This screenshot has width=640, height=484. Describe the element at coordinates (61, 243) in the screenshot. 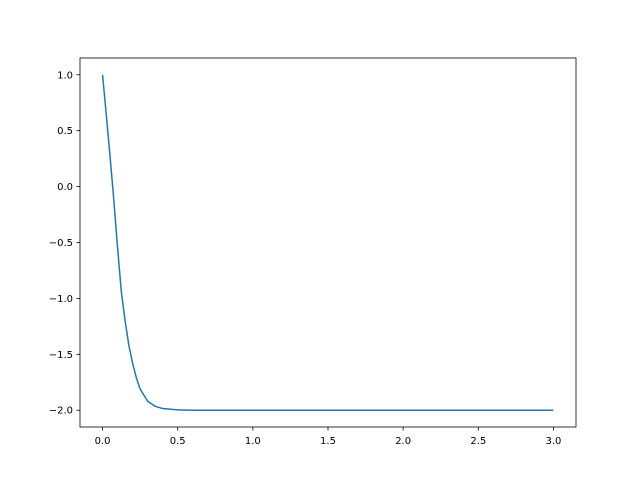

I see `y-tick-label: −0.5` at that location.